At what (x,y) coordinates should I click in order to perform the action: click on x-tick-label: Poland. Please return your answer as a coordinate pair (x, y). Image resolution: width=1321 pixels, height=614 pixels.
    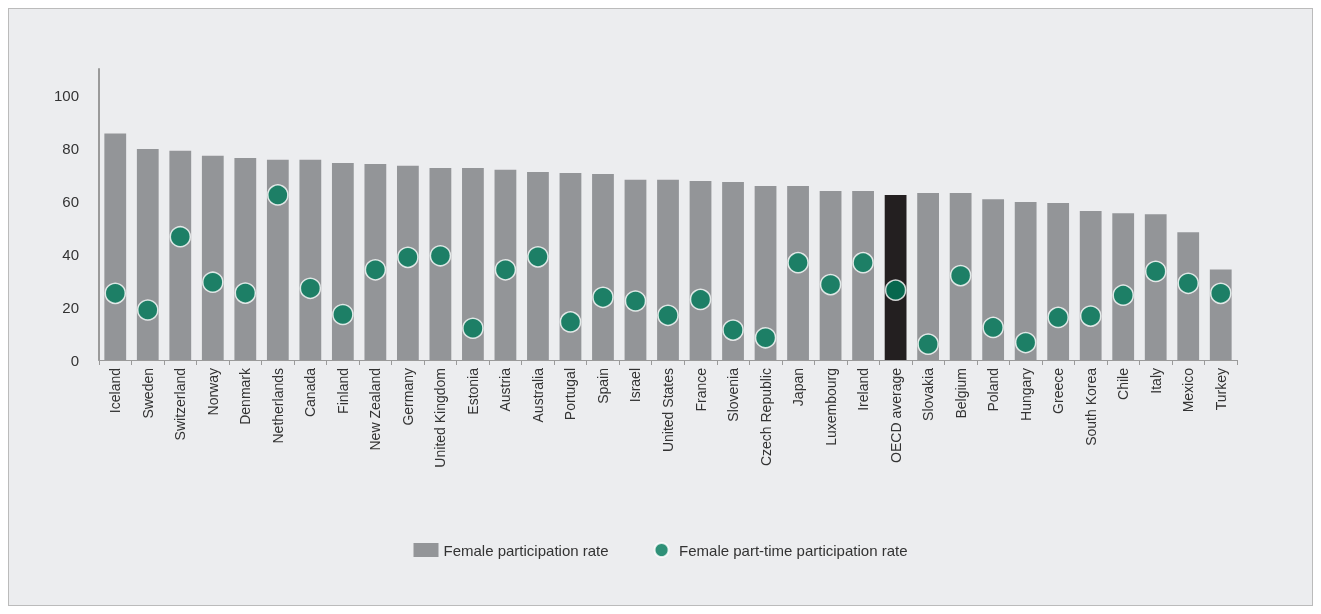
    Looking at the image, I should click on (993, 390).